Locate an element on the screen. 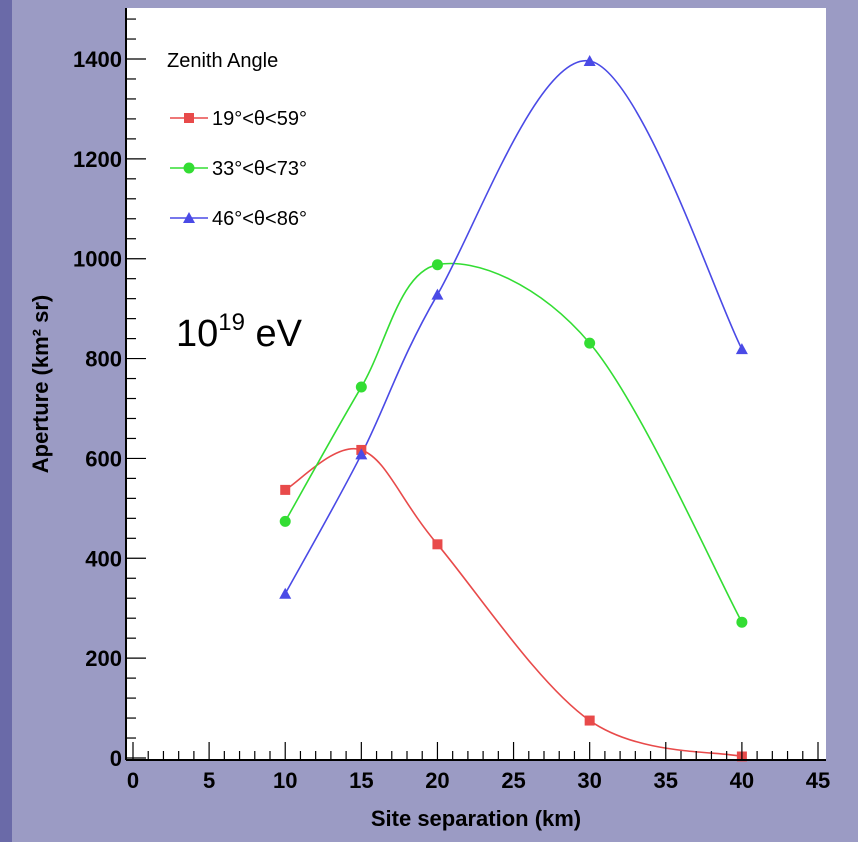  x-tick-label: 30 is located at coordinates (589, 780).